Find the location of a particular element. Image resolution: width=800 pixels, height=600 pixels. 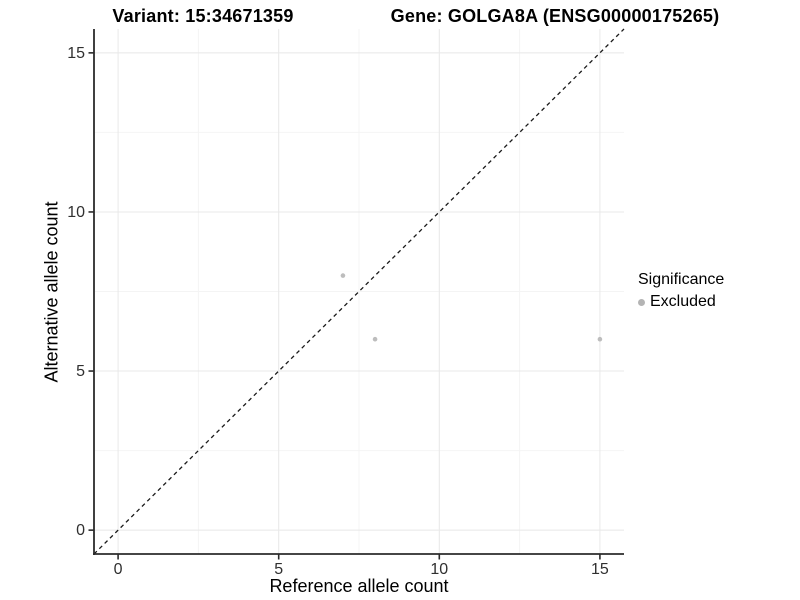

legend-point-swatch is located at coordinates (641, 302).